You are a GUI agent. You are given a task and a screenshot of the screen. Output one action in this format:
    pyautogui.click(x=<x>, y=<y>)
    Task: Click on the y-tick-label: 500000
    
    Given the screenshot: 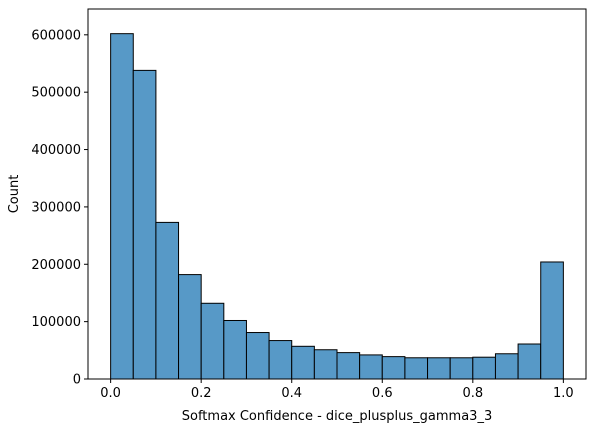 What is the action you would take?
    pyautogui.click(x=56, y=93)
    